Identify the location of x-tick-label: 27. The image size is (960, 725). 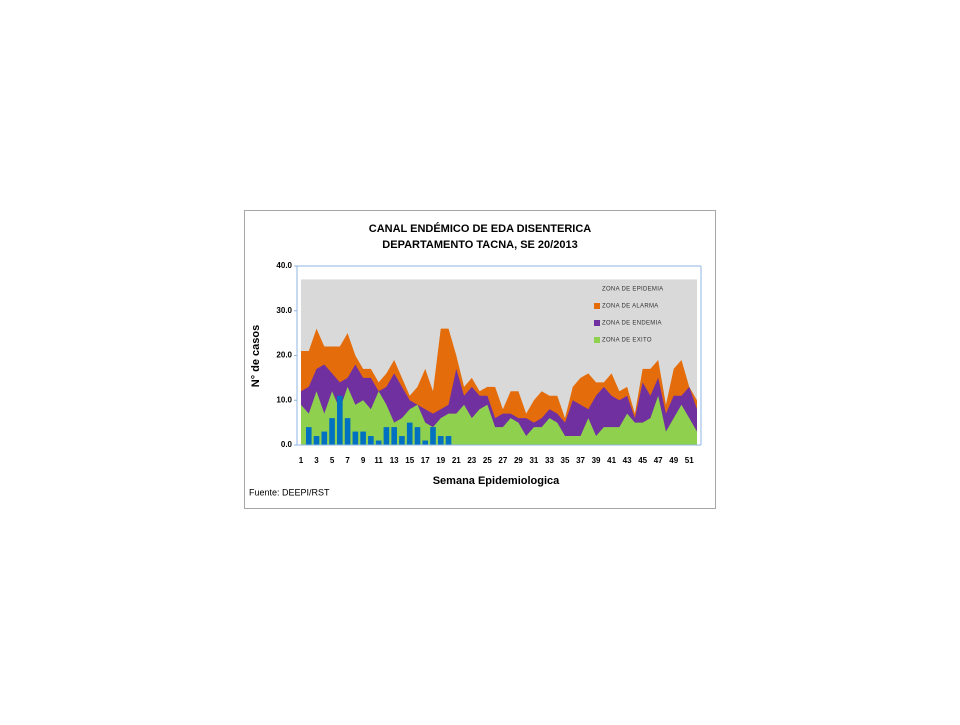
(502, 460).